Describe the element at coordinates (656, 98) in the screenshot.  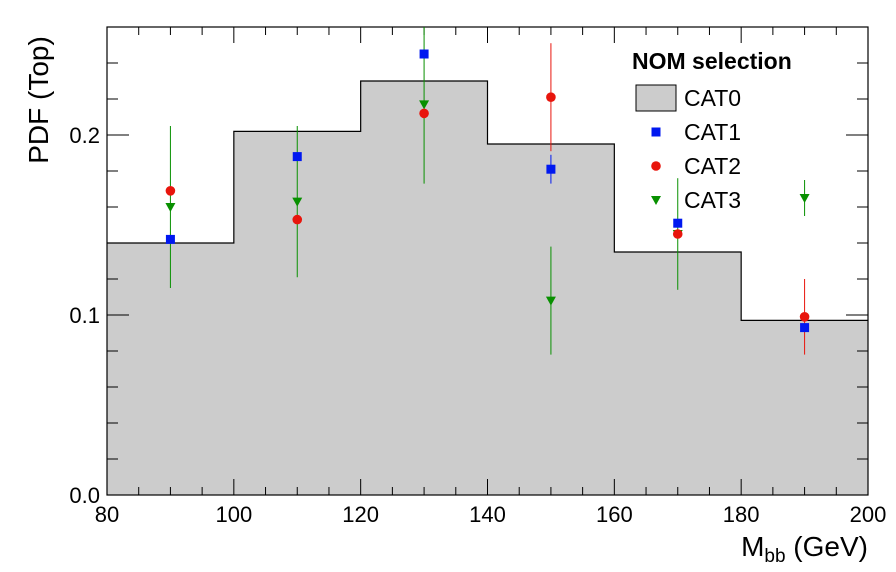
I see `legend-swatch-cat0` at that location.